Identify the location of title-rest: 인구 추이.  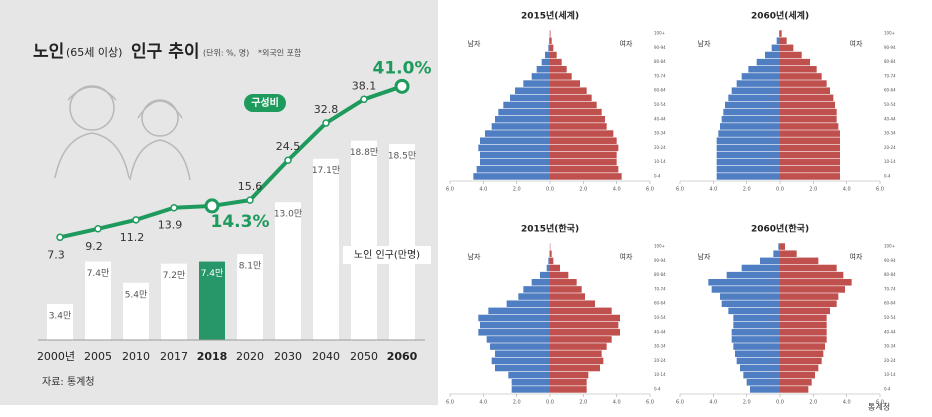
(165, 52).